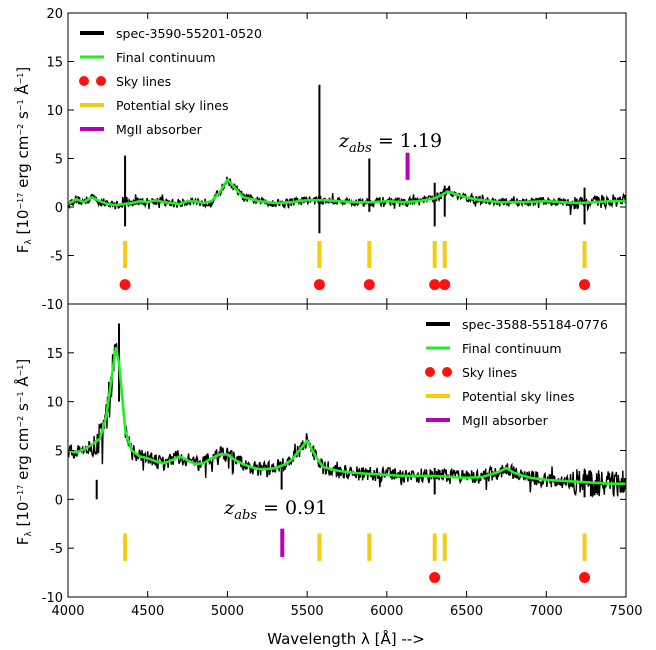 The image size is (656, 650). Describe the element at coordinates (147, 611) in the screenshot. I see `x-tick-label: 4500` at that location.